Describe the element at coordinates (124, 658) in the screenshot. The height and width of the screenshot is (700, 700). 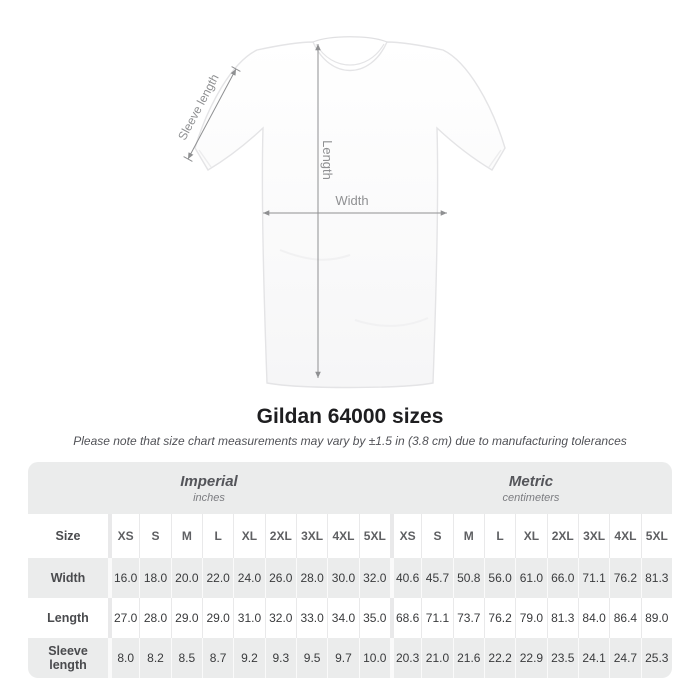
I see `table-cell: 8.0` at that location.